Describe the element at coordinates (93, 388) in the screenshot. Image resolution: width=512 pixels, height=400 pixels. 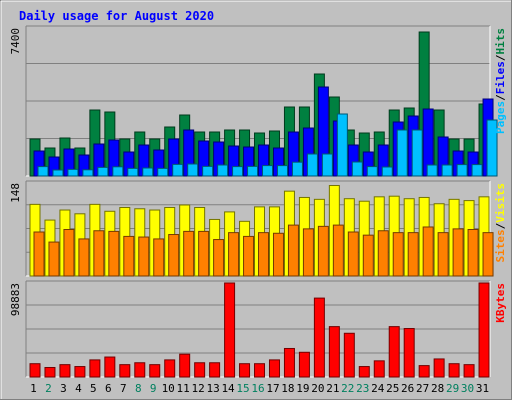
I see `x-tick-label: 5` at that location.